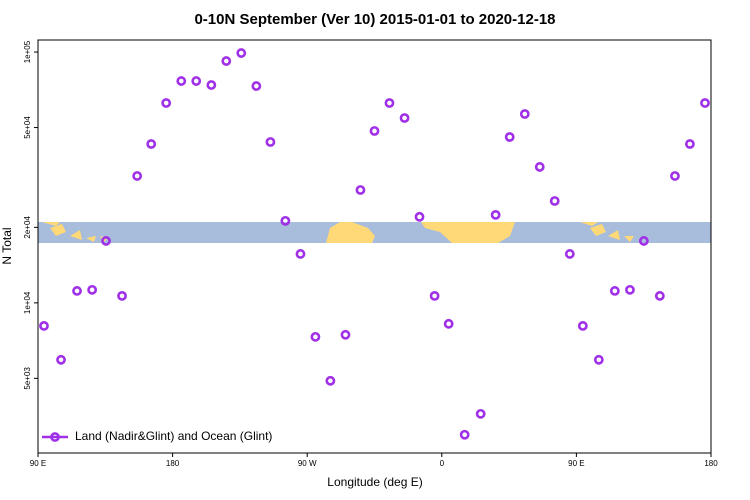  I want to click on x-tick-label: 0, so click(442, 463).